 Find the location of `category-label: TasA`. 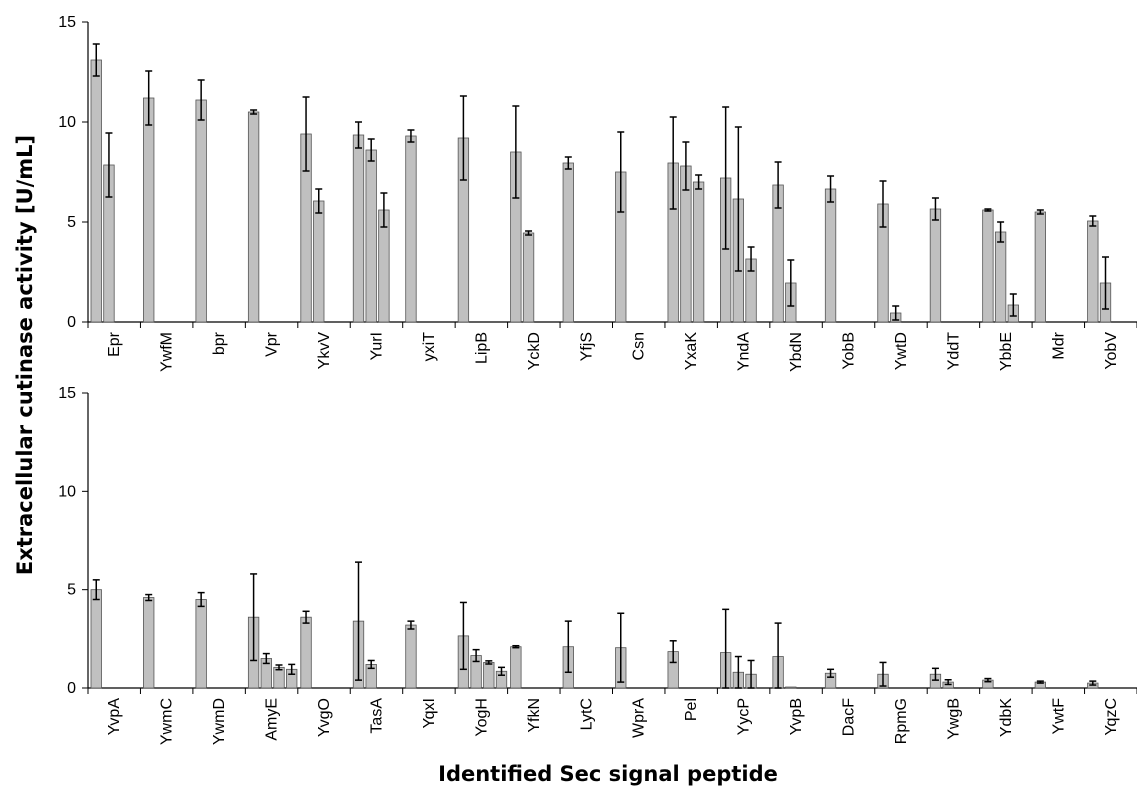

category-label: TasA is located at coordinates (376, 716).